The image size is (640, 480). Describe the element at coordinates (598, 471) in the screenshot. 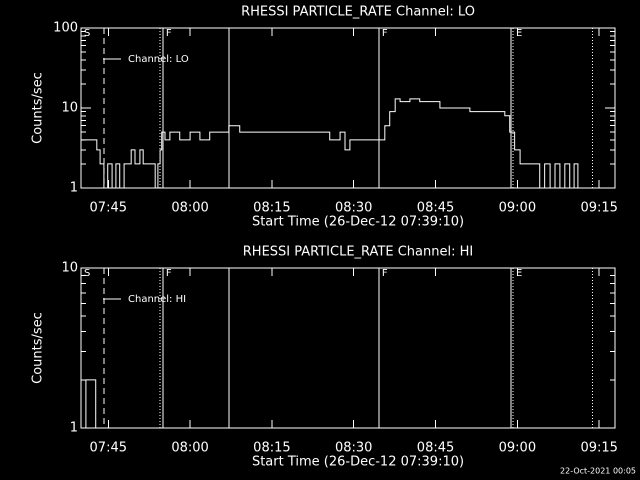

I see `timestamp: 22-Oct-2021 00:05` at that location.